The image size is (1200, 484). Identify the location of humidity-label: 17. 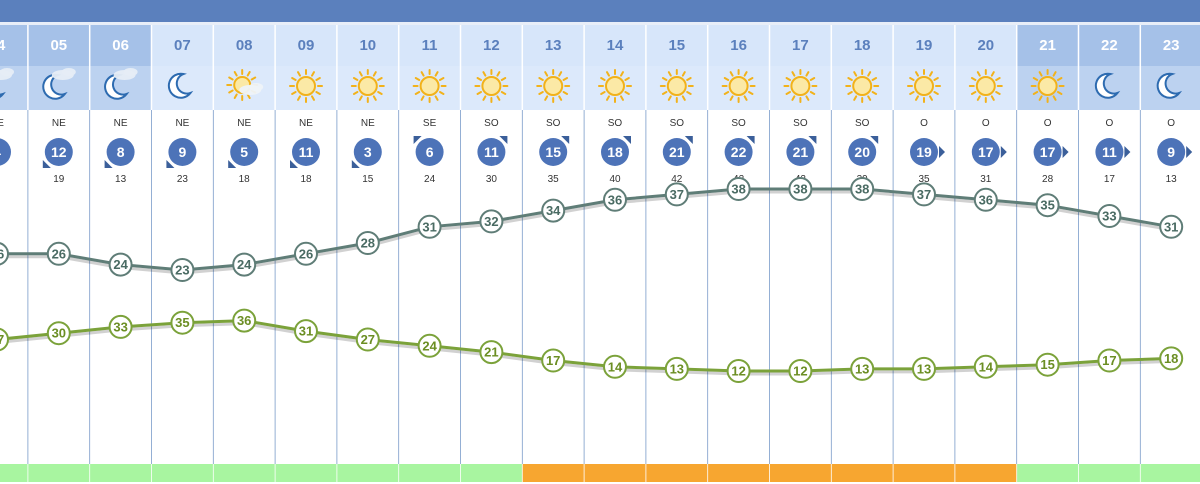
(553, 360).